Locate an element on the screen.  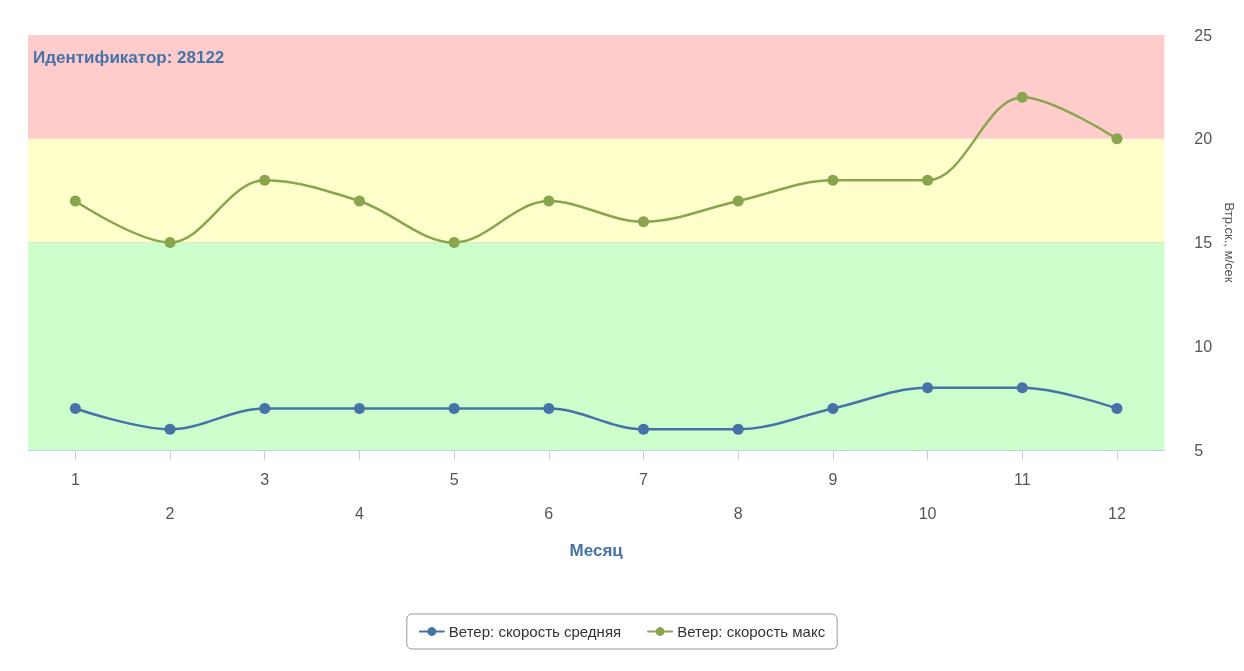
text: Идентификатор: 28122 is located at coordinates (129, 57).